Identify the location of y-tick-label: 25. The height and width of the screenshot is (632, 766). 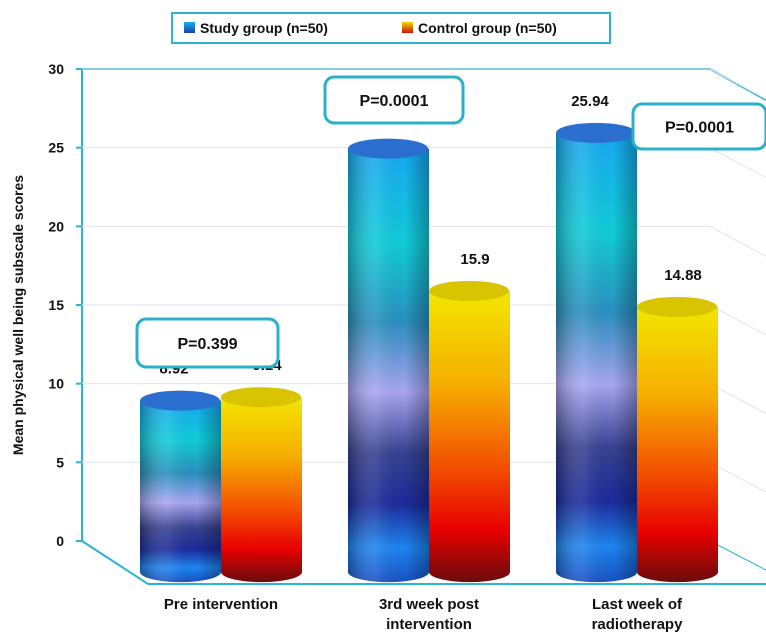
(56, 148).